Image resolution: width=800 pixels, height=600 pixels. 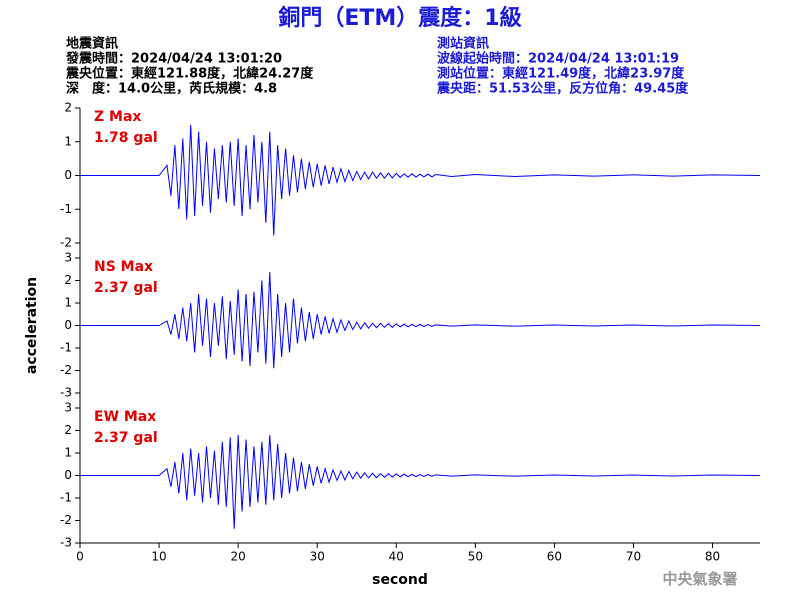 I want to click on info-line: 震央距：51.53公里，反方位角：49.45度, so click(x=562, y=89).